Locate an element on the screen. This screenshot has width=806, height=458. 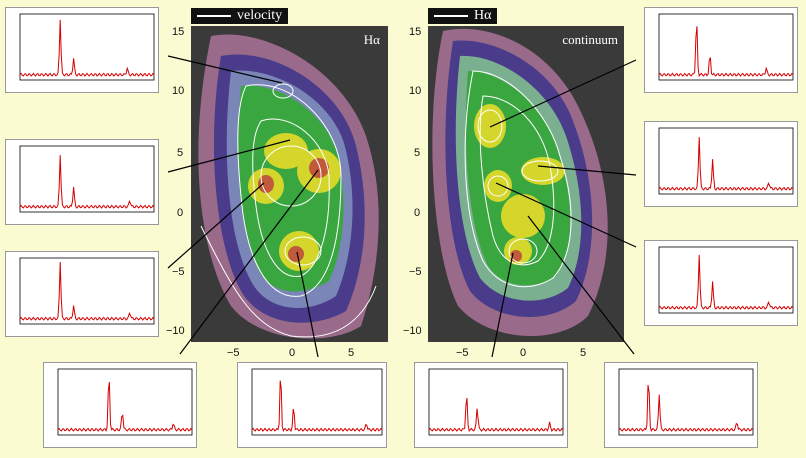
map-label: Hα is located at coordinates (371, 39).